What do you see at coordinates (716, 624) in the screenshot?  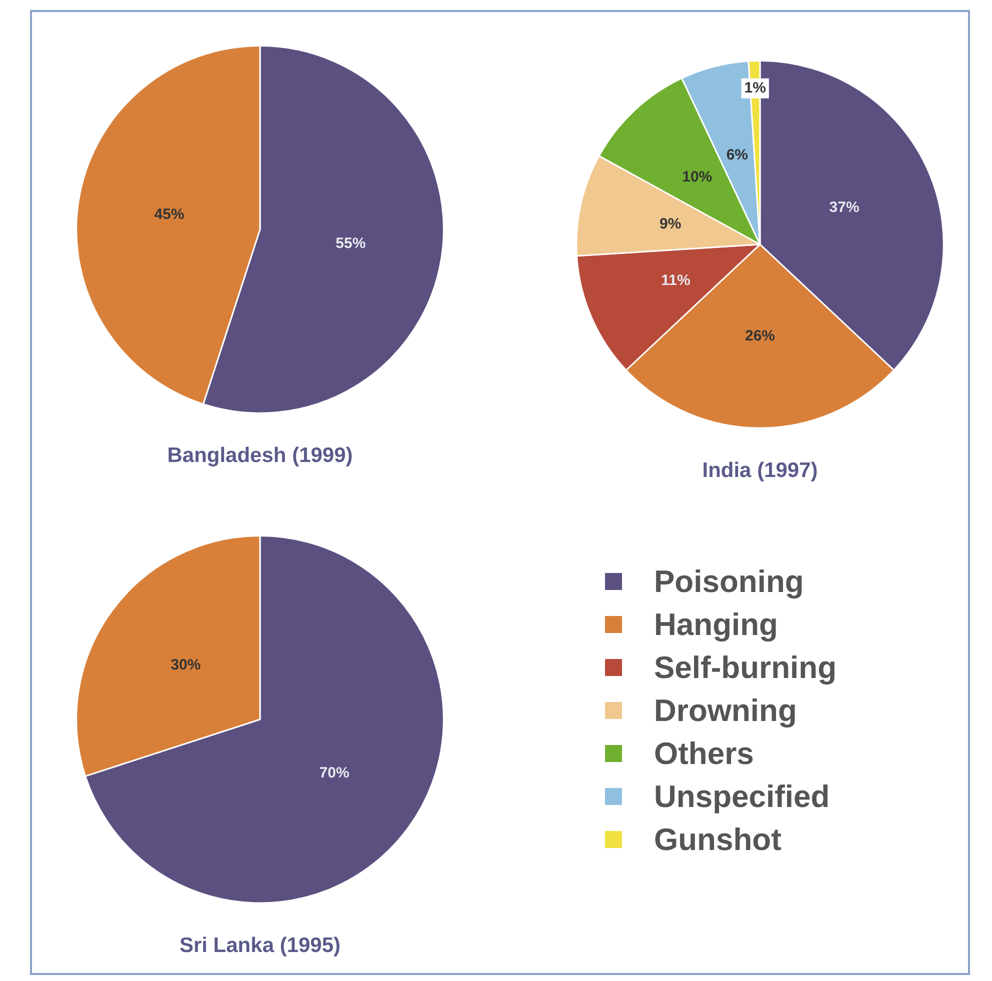 I see `legend-label: Hanging` at bounding box center [716, 624].